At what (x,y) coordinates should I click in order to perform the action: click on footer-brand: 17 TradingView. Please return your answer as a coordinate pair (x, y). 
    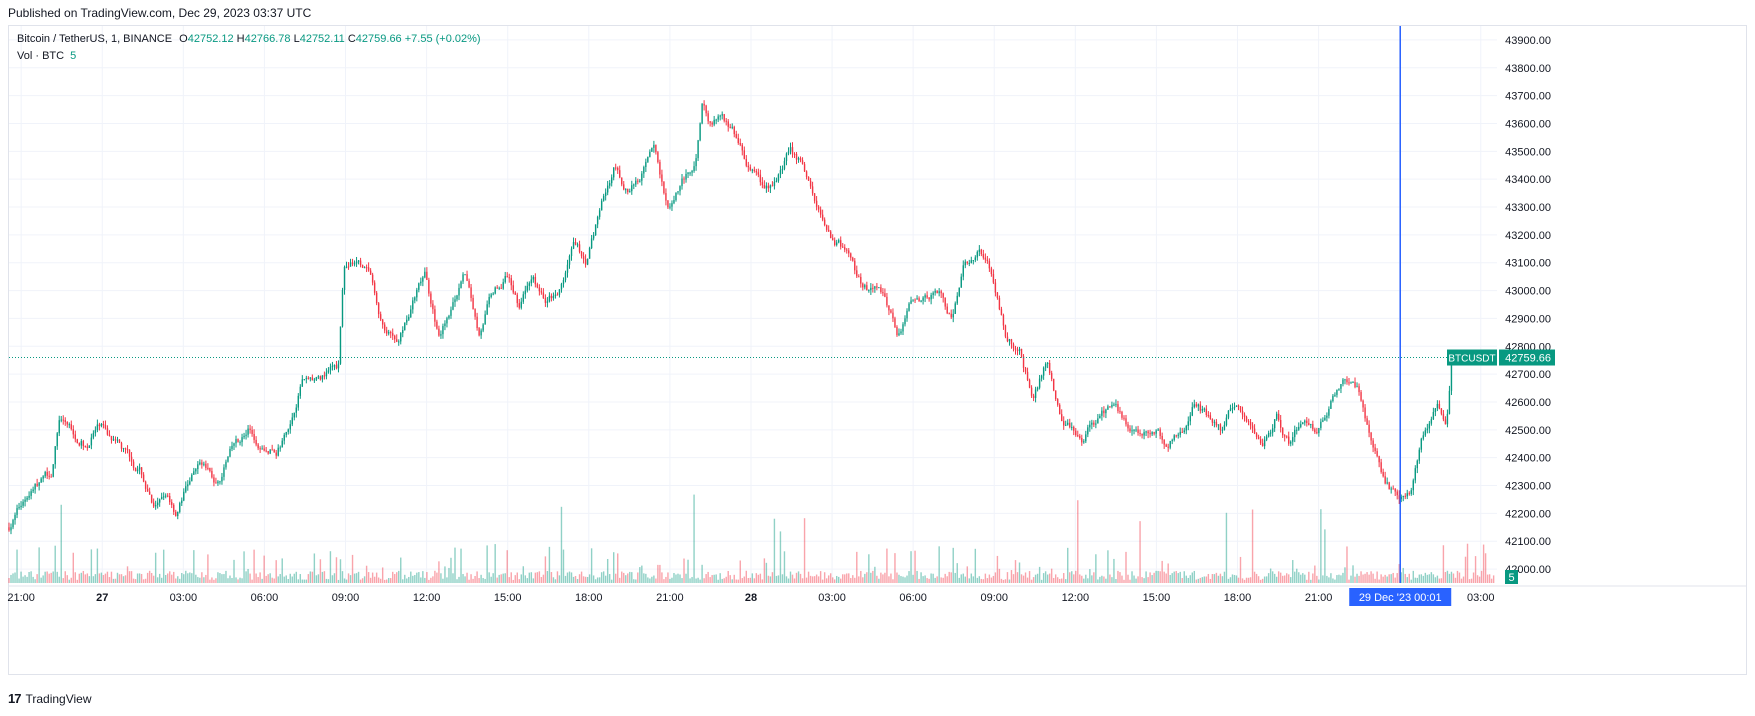
    Looking at the image, I should click on (50, 698).